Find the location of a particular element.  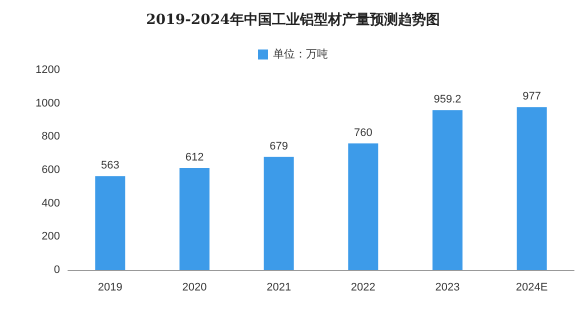

data-label: 977 is located at coordinates (532, 96).